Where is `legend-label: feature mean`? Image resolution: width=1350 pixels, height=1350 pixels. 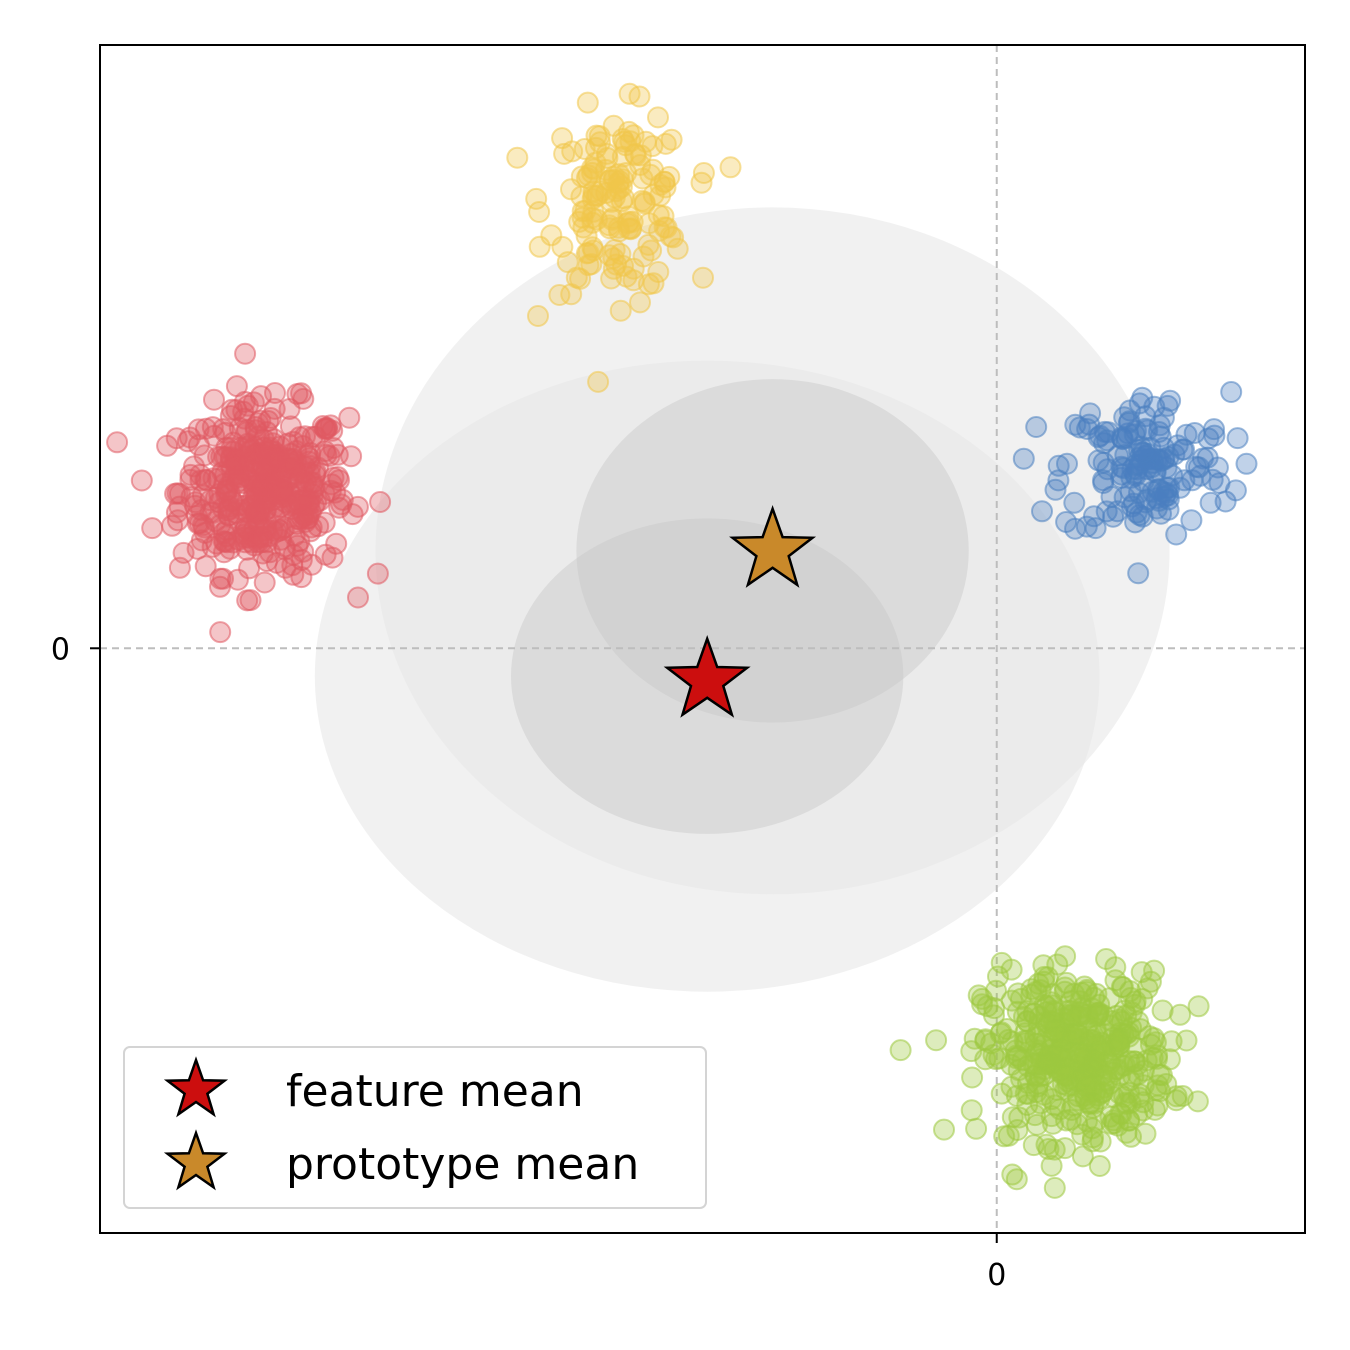 legend-label: feature mean is located at coordinates (435, 1091).